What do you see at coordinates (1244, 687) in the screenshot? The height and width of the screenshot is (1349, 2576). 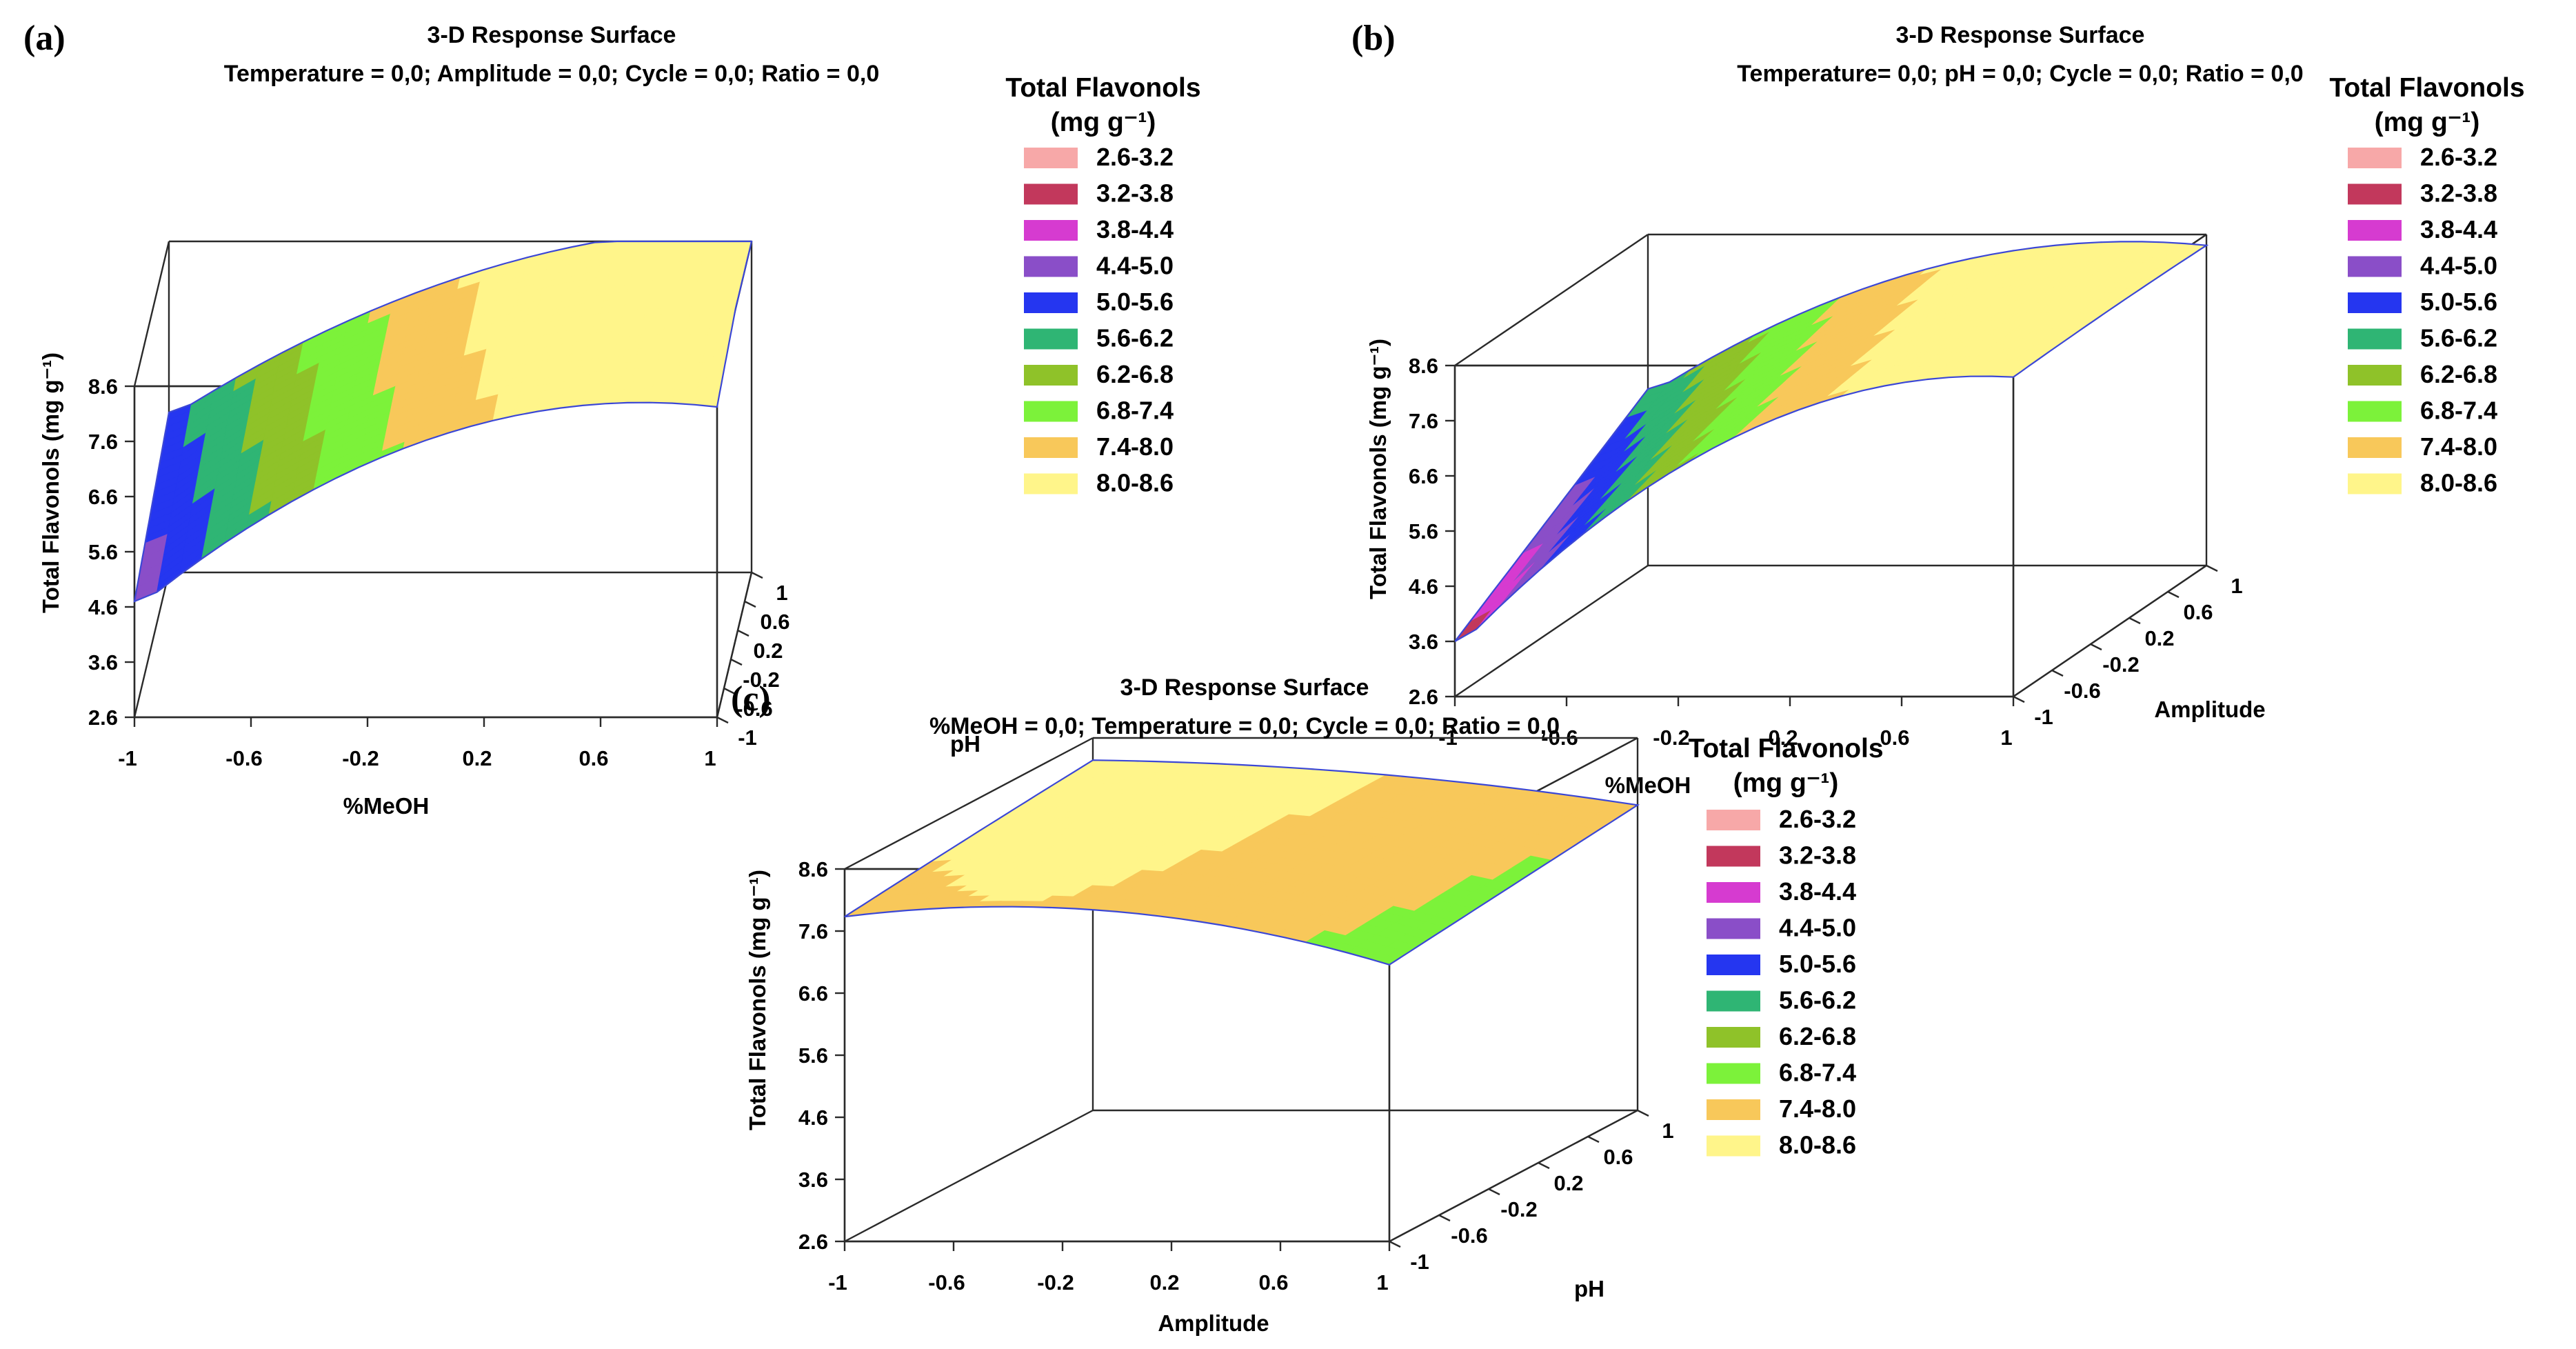 I see `chart-title: 3-D Response Surface` at bounding box center [1244, 687].